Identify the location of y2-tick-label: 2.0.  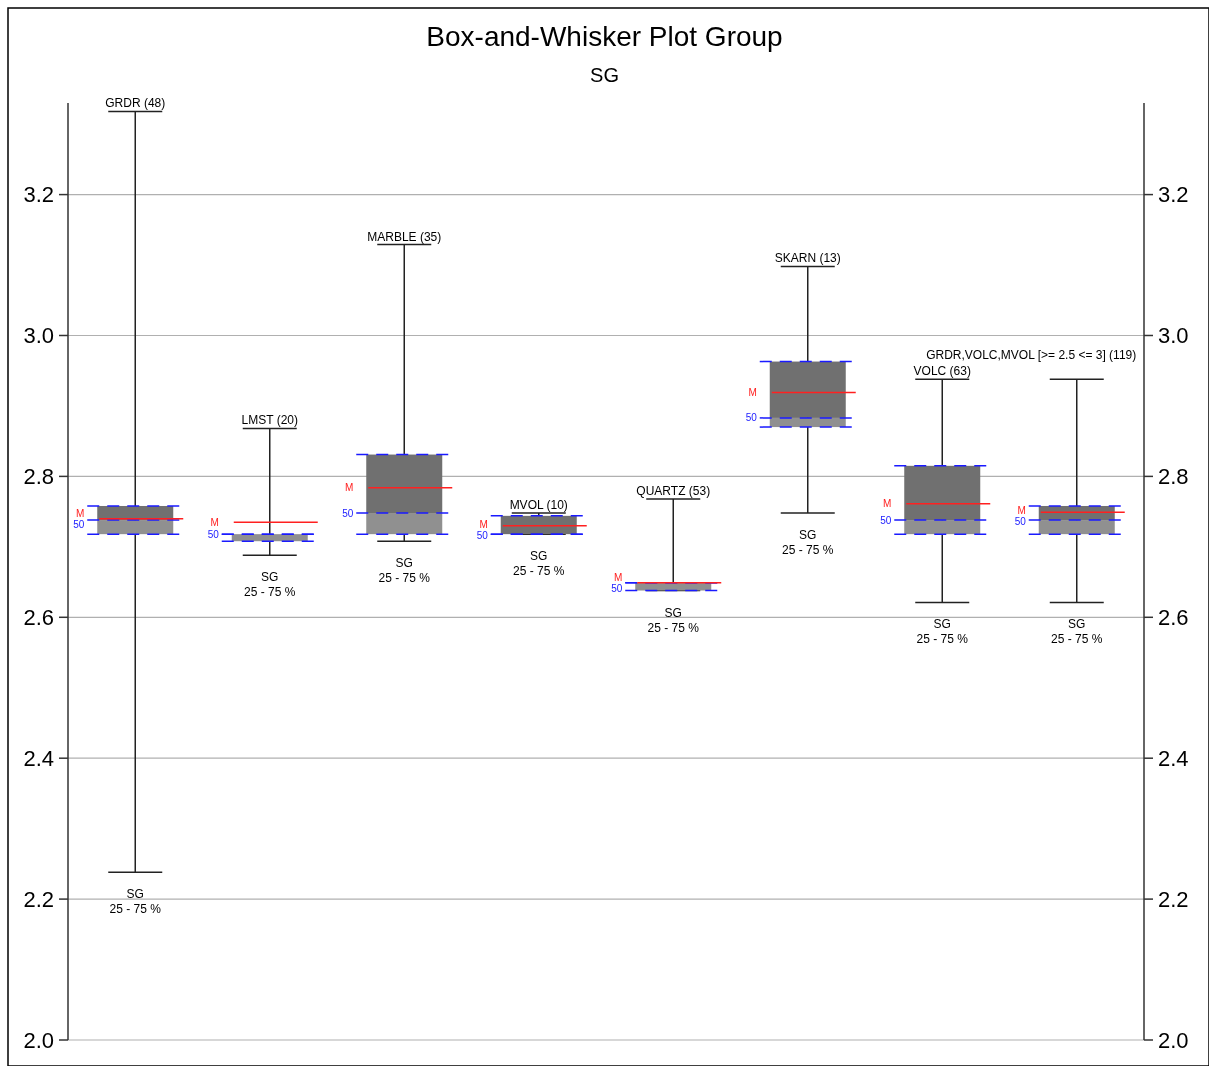
(1173, 1040).